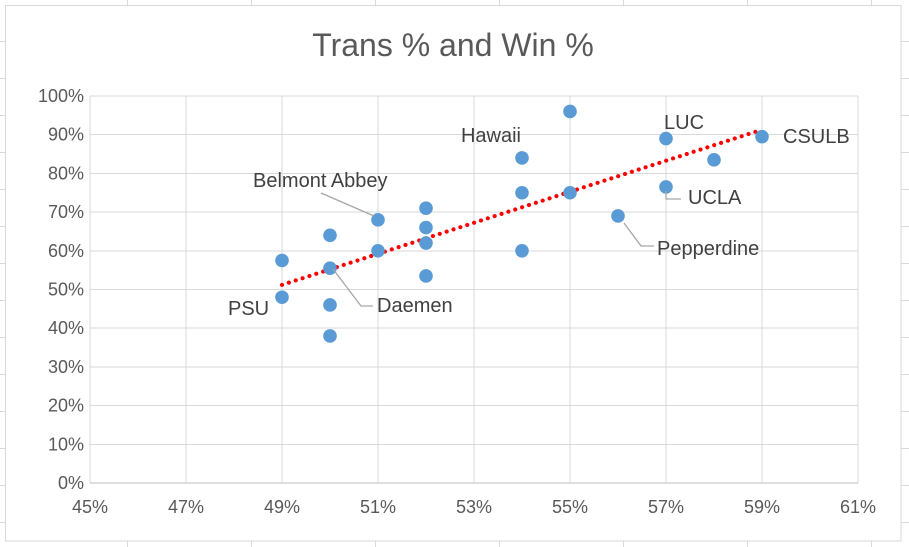  Describe the element at coordinates (330, 268) in the screenshot. I see `data-point-daemen` at that location.